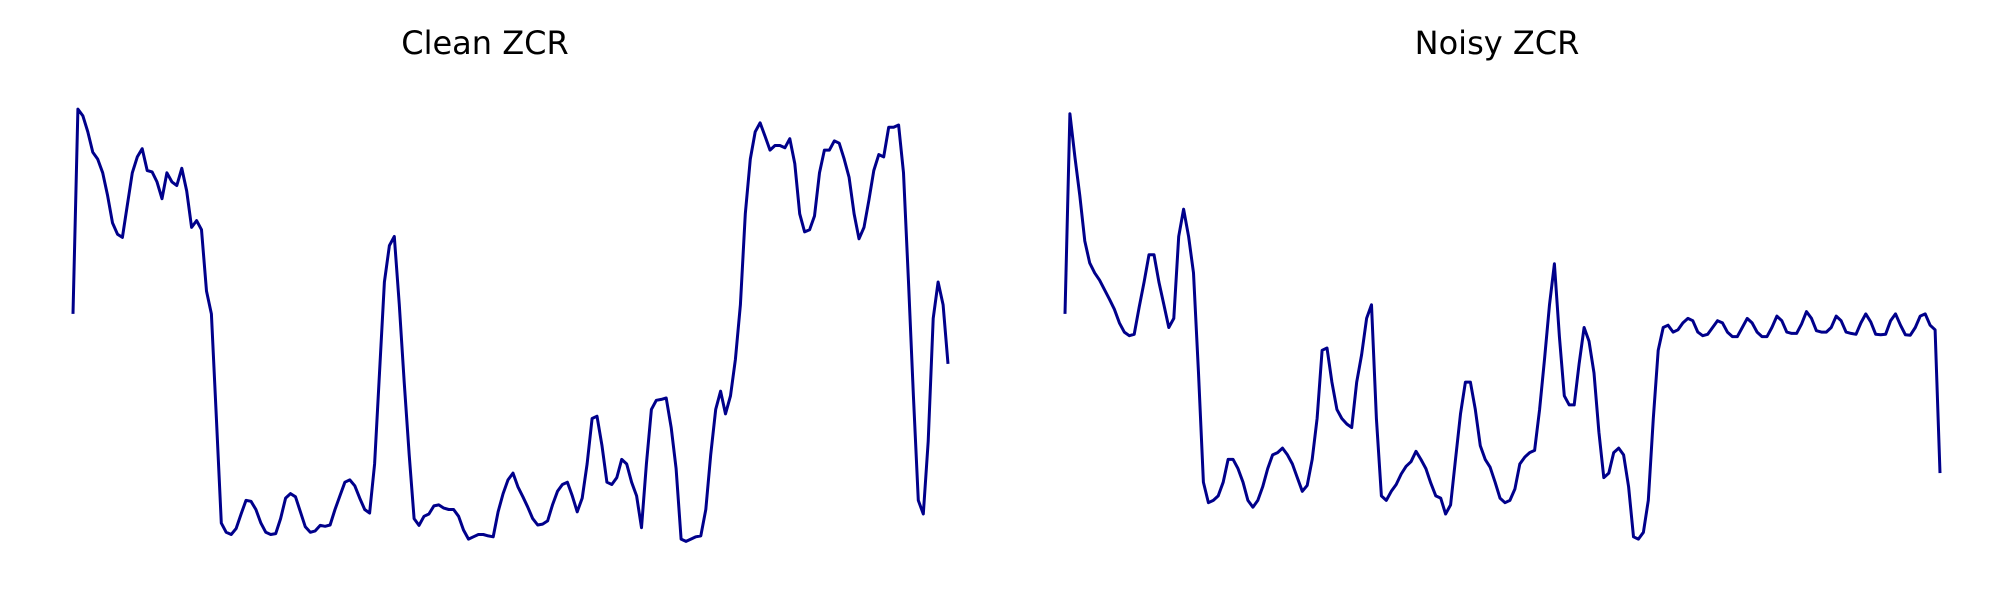  Describe the element at coordinates (485, 43) in the screenshot. I see `chart-title: Clean ZCR` at that location.